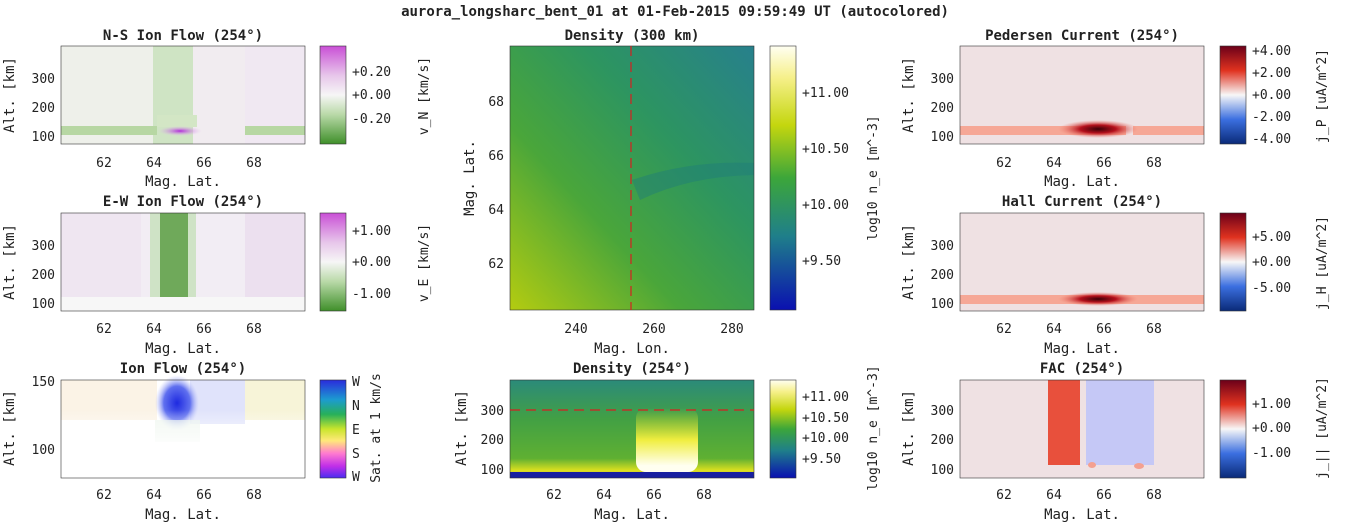 The image size is (1350, 525). Describe the element at coordinates (183, 202) in the screenshot. I see `panel-title: E-W Ion Flow (254°)` at that location.